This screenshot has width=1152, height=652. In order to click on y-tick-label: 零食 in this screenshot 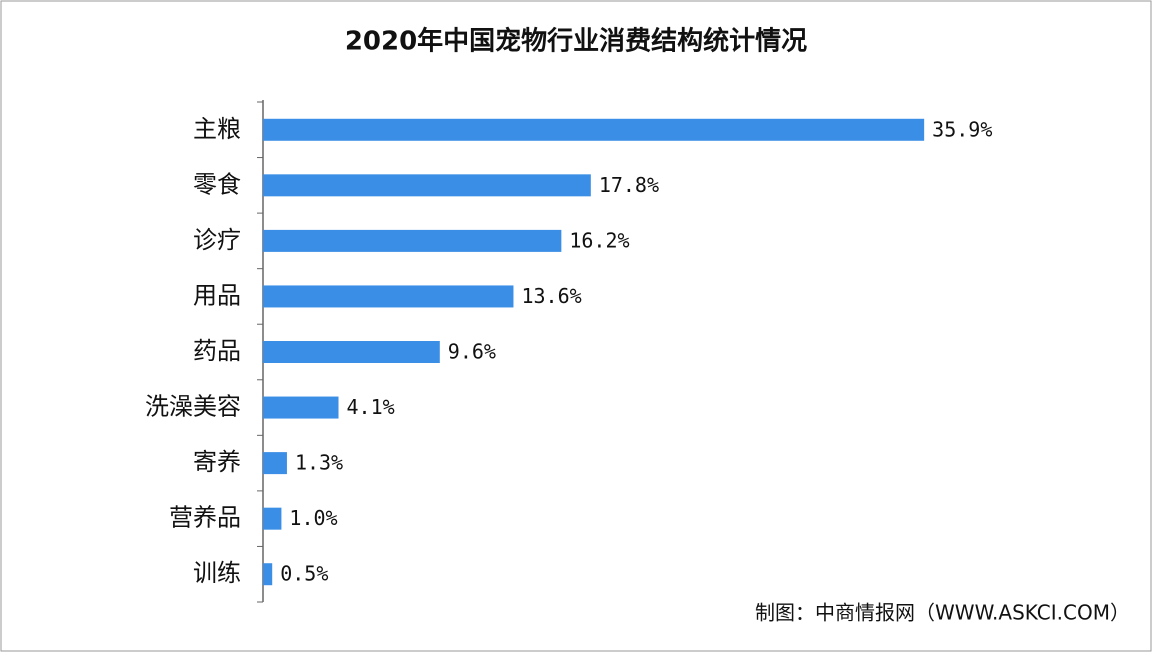, I will do `click(217, 184)`.